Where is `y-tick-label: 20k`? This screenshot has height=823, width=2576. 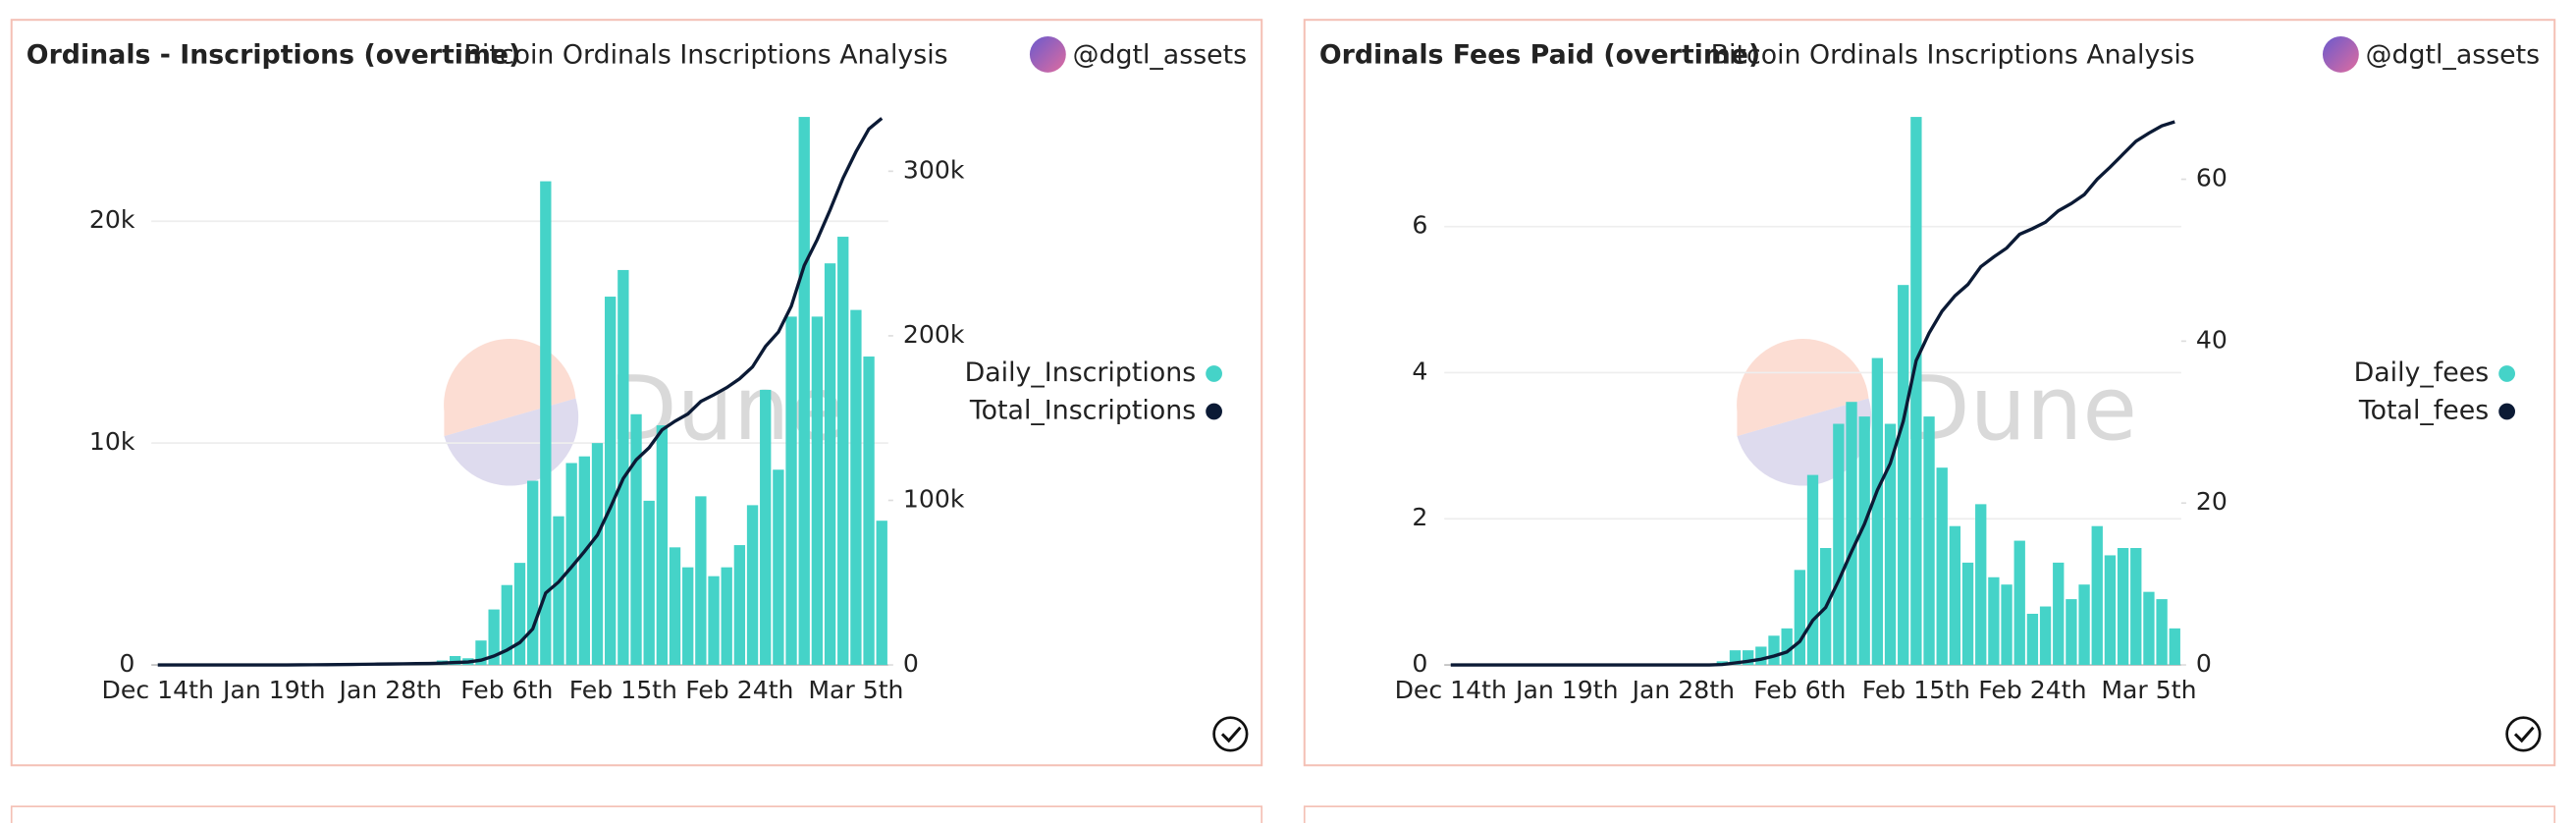 y-tick-label: 20k is located at coordinates (112, 220).